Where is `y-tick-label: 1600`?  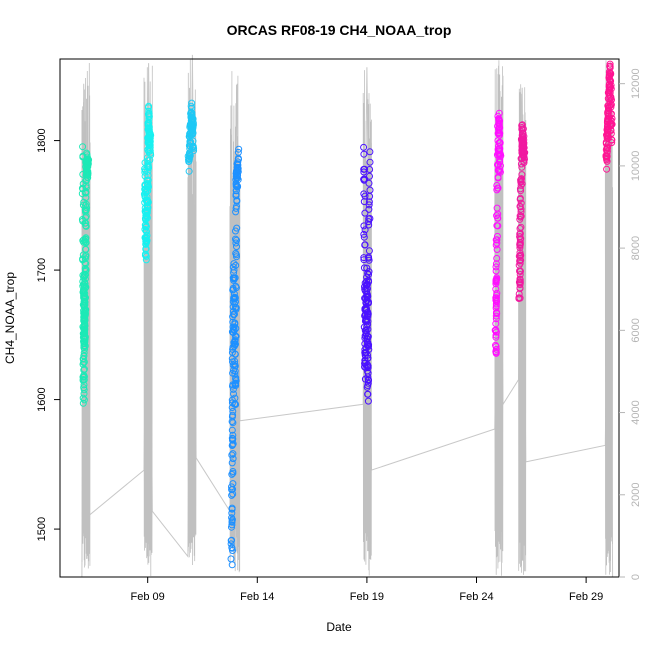
y-tick-label: 1600 is located at coordinates (42, 399).